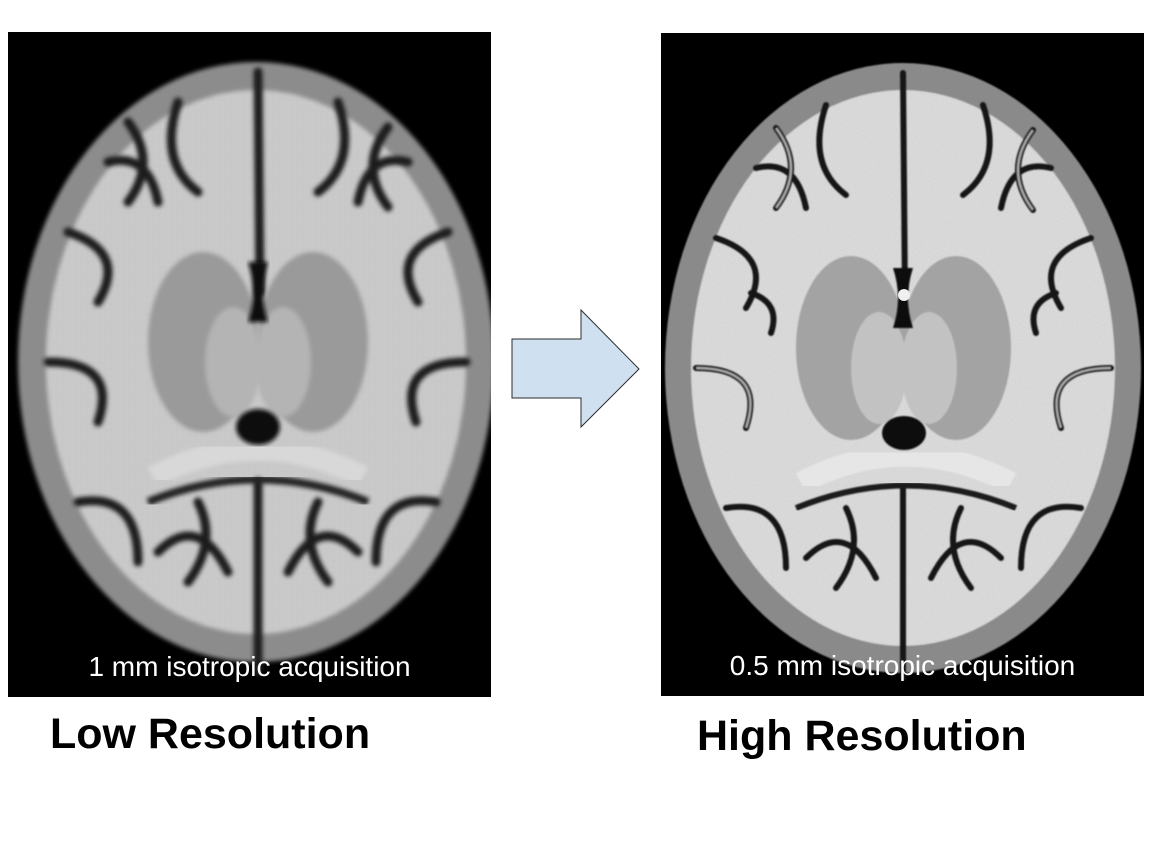 This screenshot has height=864, width=1152. What do you see at coordinates (575, 369) in the screenshot?
I see `right-arrow-icon` at bounding box center [575, 369].